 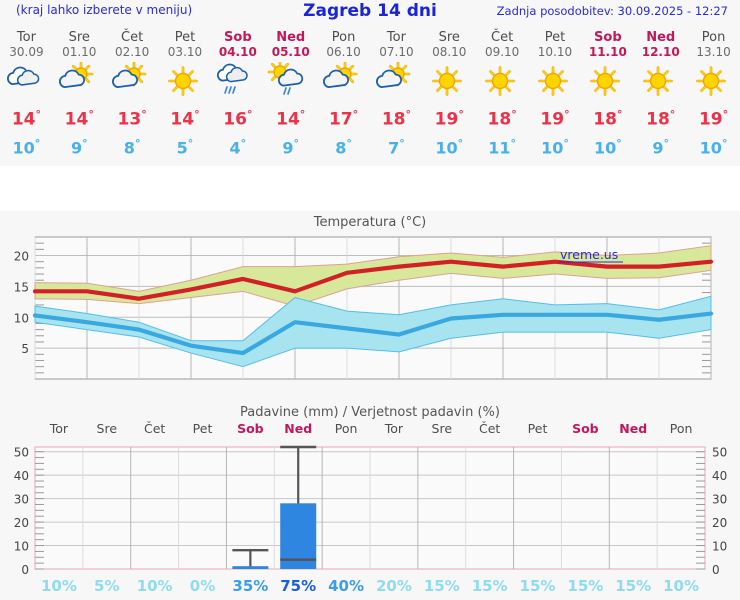 What do you see at coordinates (202, 586) in the screenshot?
I see `precip-probability-3: 0%` at bounding box center [202, 586].